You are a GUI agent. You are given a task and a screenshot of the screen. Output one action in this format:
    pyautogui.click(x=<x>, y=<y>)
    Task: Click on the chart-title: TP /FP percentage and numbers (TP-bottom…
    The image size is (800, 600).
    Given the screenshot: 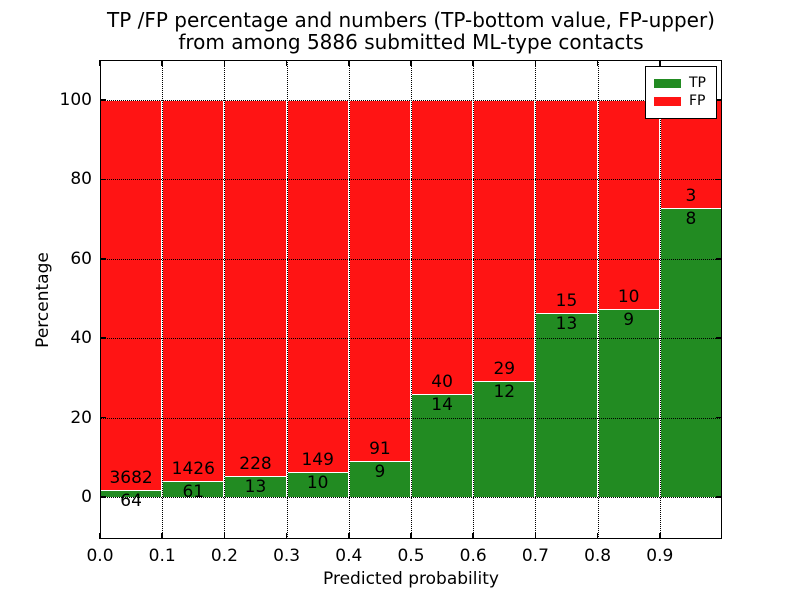 What is the action you would take?
    pyautogui.click(x=411, y=31)
    